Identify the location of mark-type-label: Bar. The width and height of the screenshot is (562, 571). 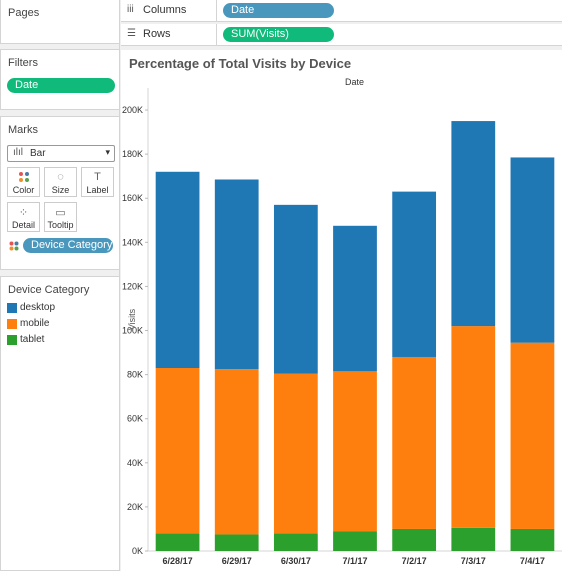
(38, 153).